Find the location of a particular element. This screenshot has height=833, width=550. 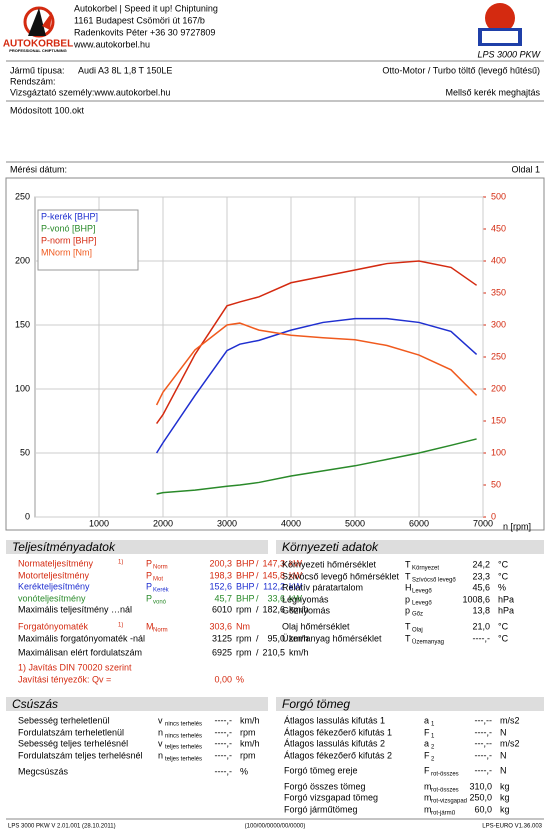

cell-label: Forgó tömeg ereje is located at coordinates (321, 770).